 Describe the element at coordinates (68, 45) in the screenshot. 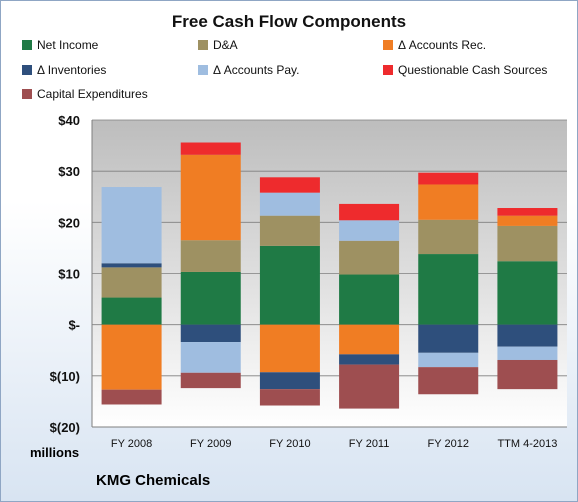

I see `legend-label: Net Income` at that location.